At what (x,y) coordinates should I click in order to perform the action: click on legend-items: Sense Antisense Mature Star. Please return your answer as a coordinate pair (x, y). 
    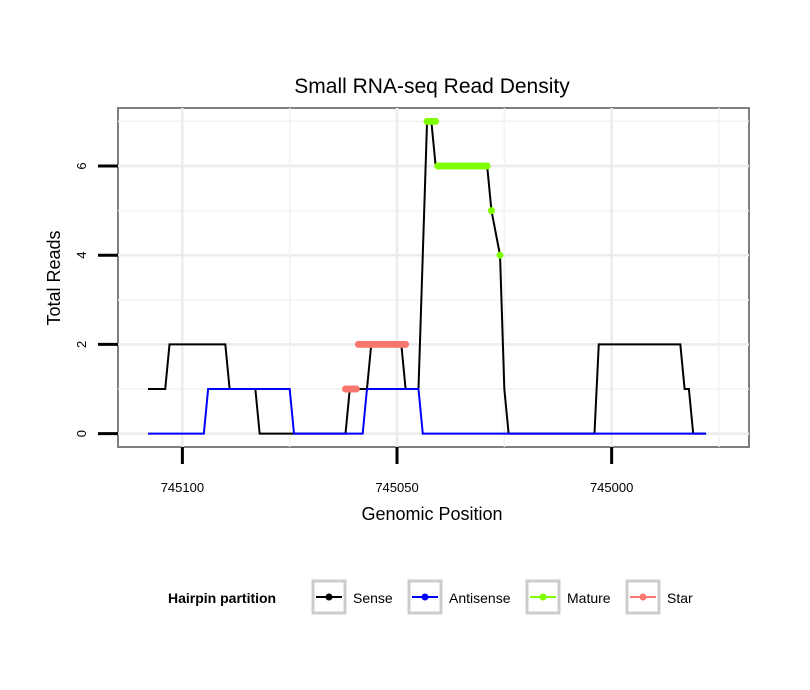
    Looking at the image, I should click on (502, 597).